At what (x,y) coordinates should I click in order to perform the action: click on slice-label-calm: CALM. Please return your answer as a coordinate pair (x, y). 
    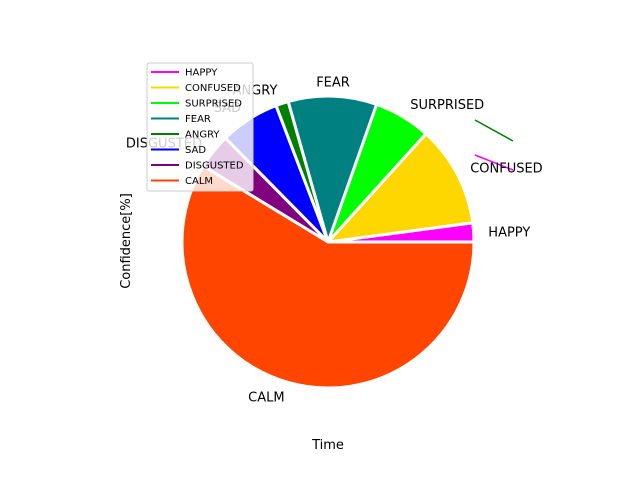
    Looking at the image, I should click on (266, 398).